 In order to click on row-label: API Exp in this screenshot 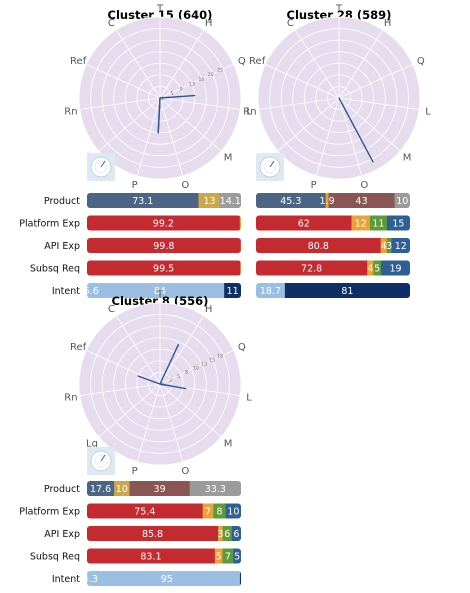, I will do `click(62, 534)`.